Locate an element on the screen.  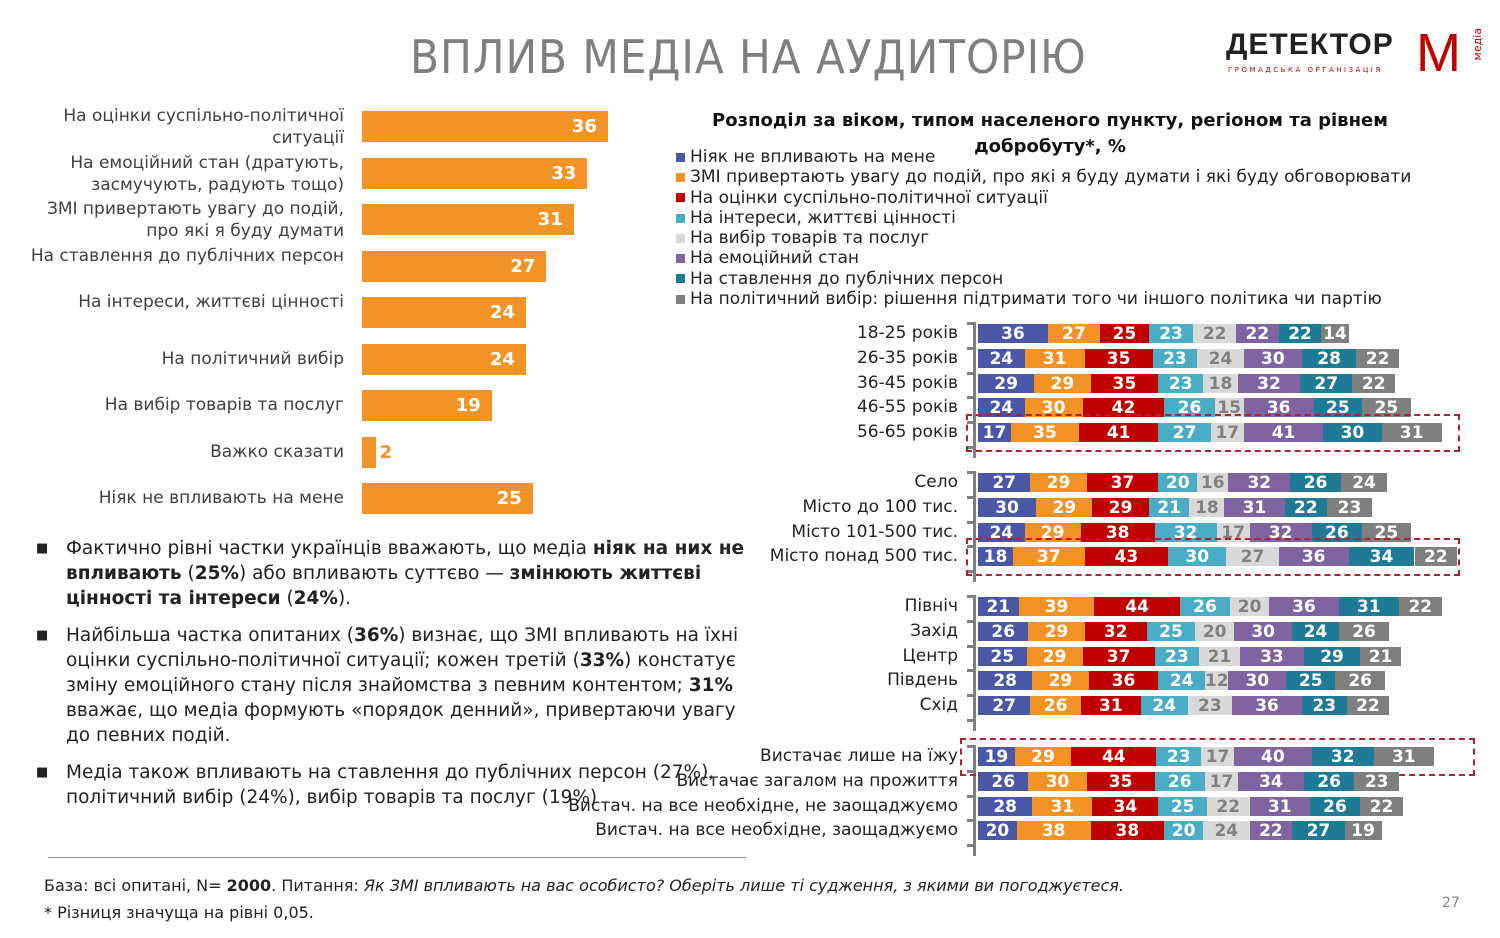
bar-segment: 17 is located at coordinates (1218, 756).